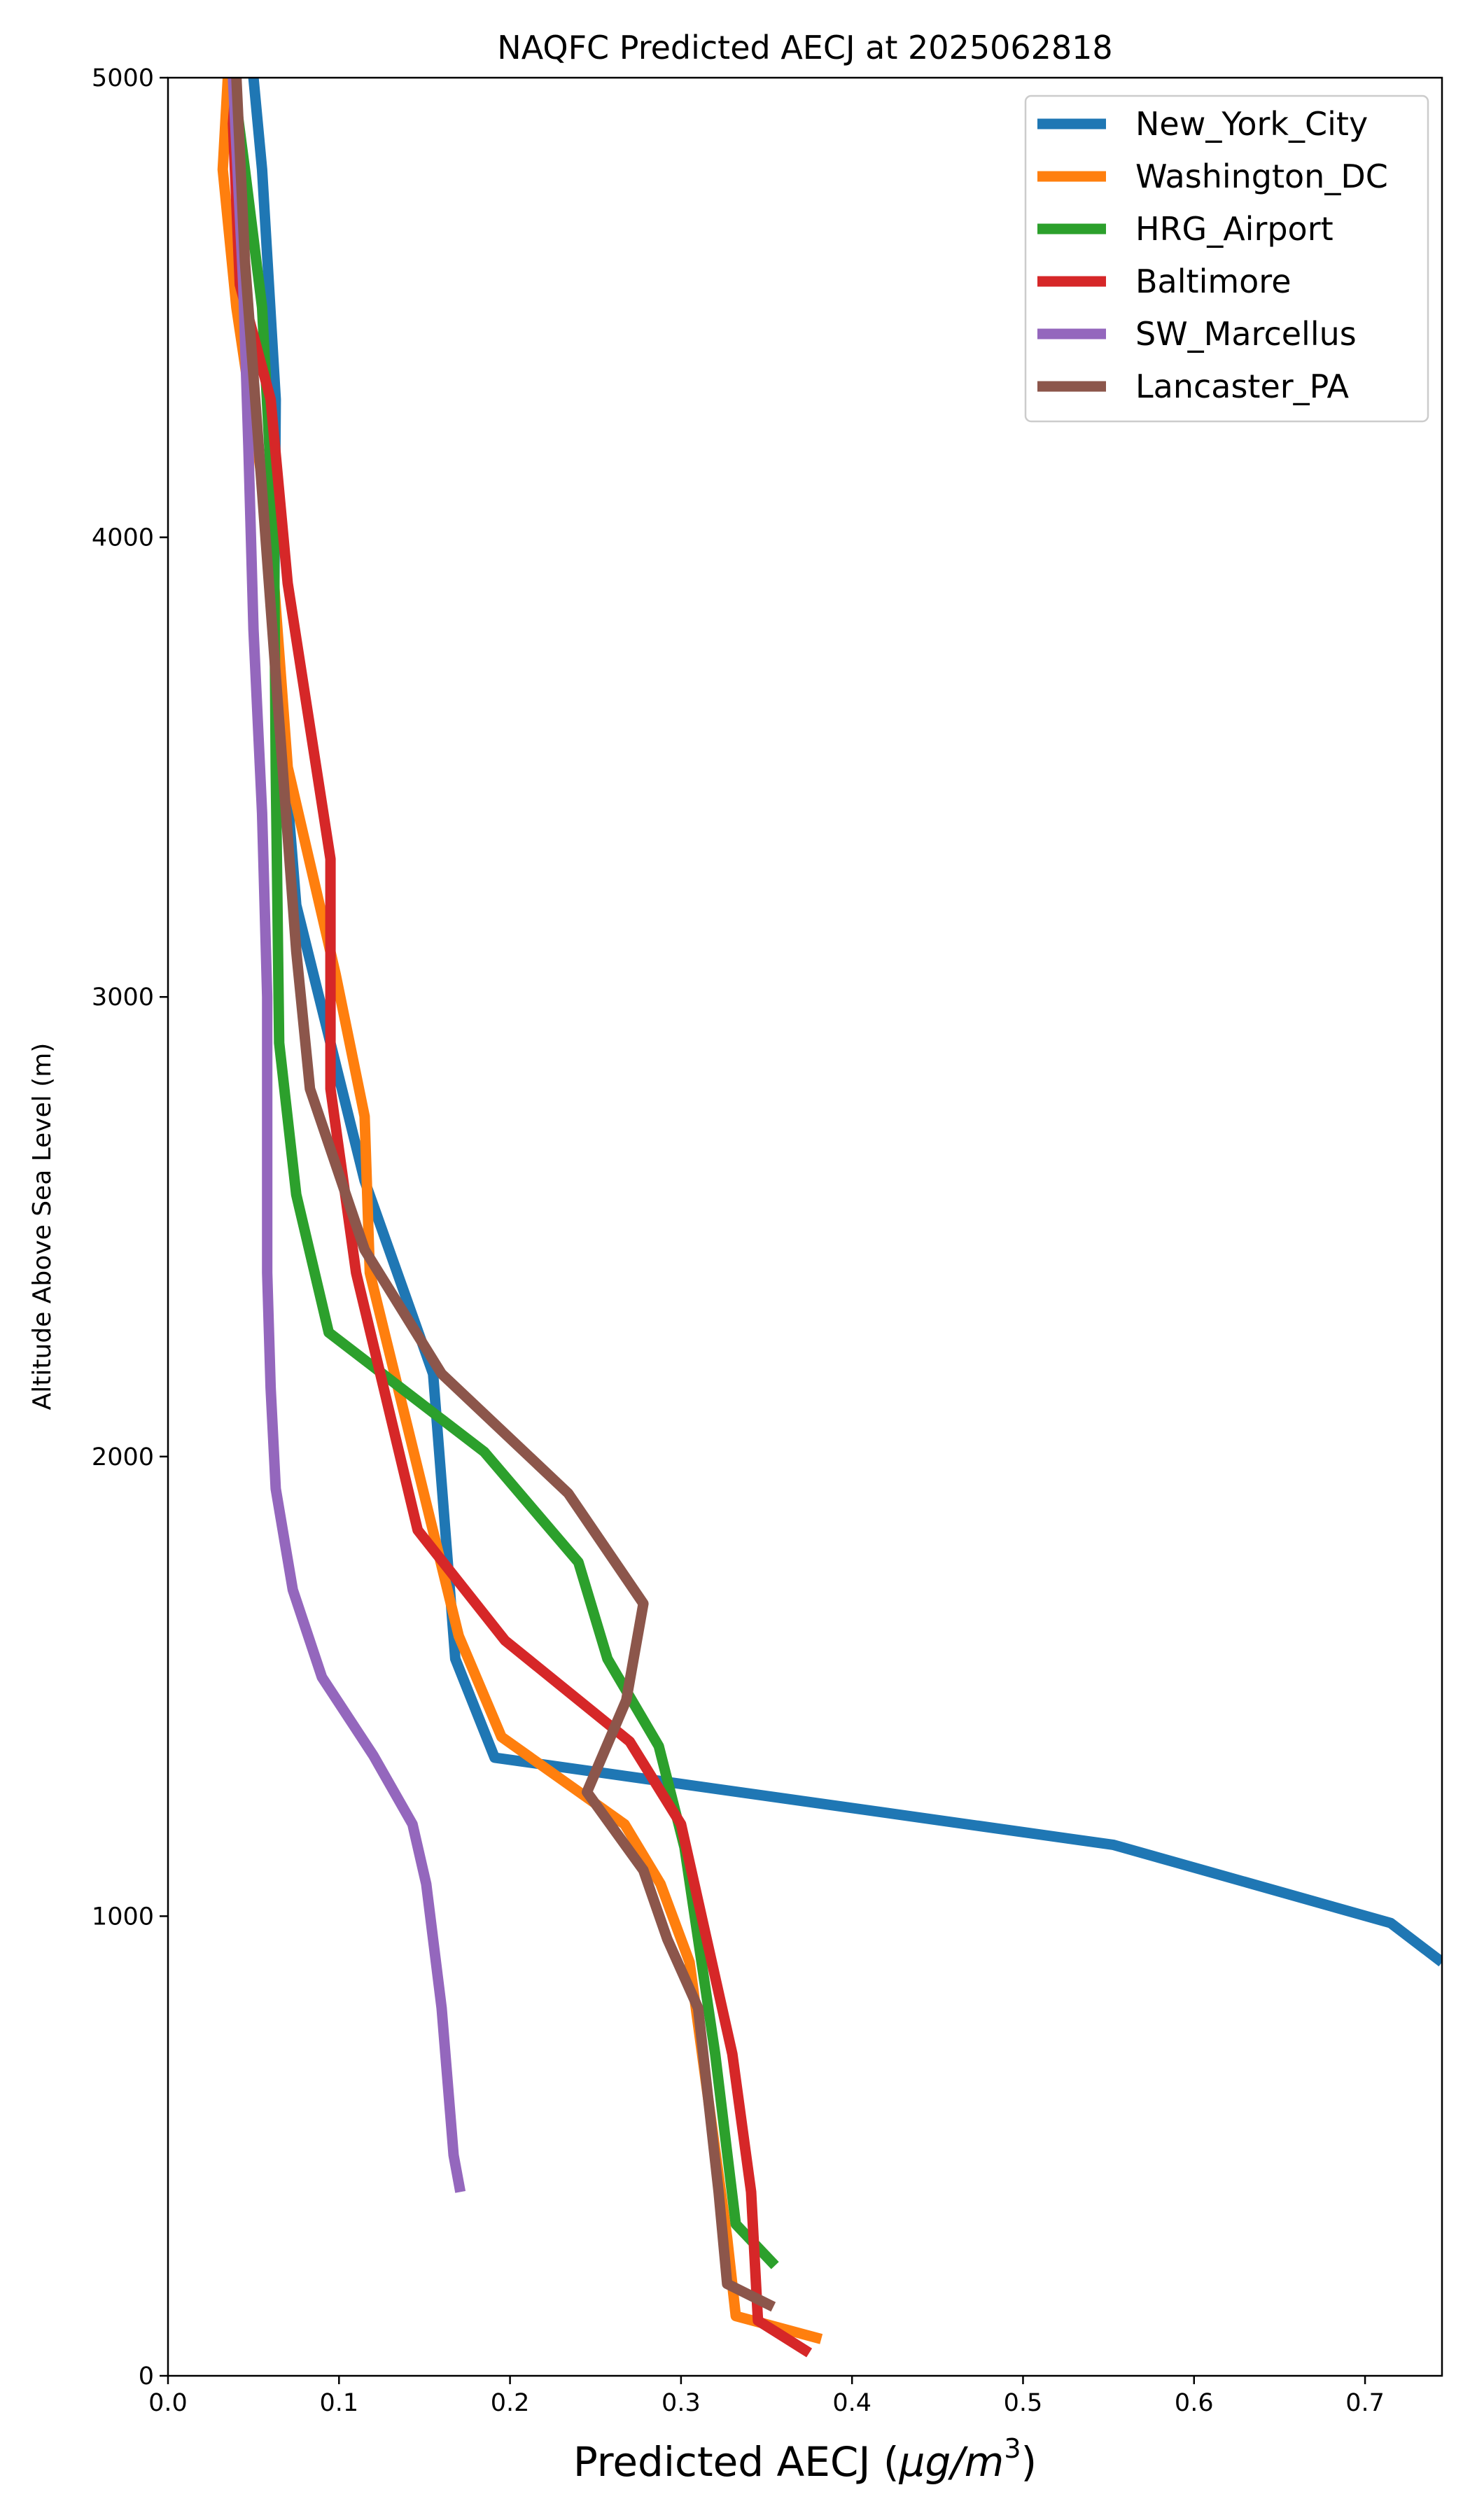 Image resolution: width=1470 pixels, height=2520 pixels. What do you see at coordinates (1194, 2403) in the screenshot?
I see `x-tick-label: 0.6` at bounding box center [1194, 2403].